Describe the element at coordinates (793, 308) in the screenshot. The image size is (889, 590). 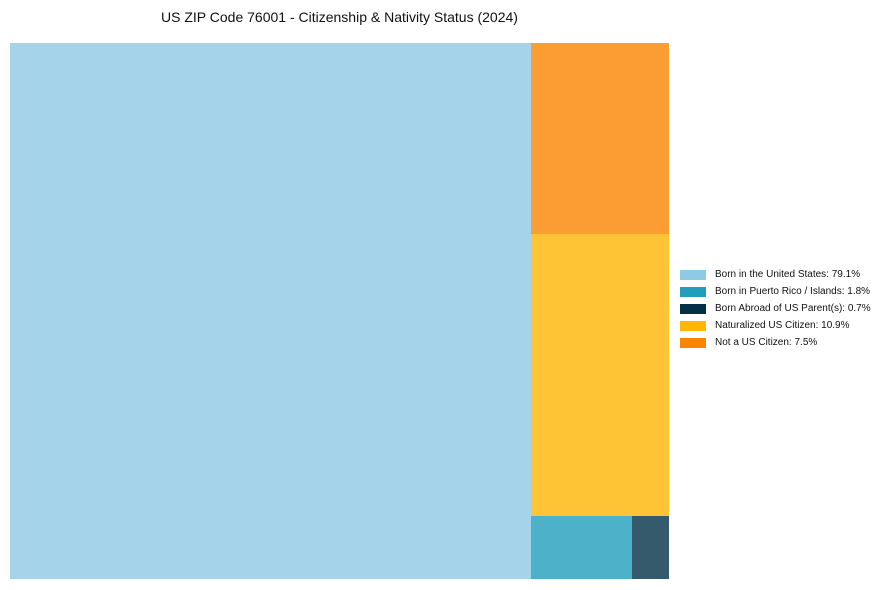
I see `legend-label: Born Abroad of US Parent(s): 0.7%` at that location.